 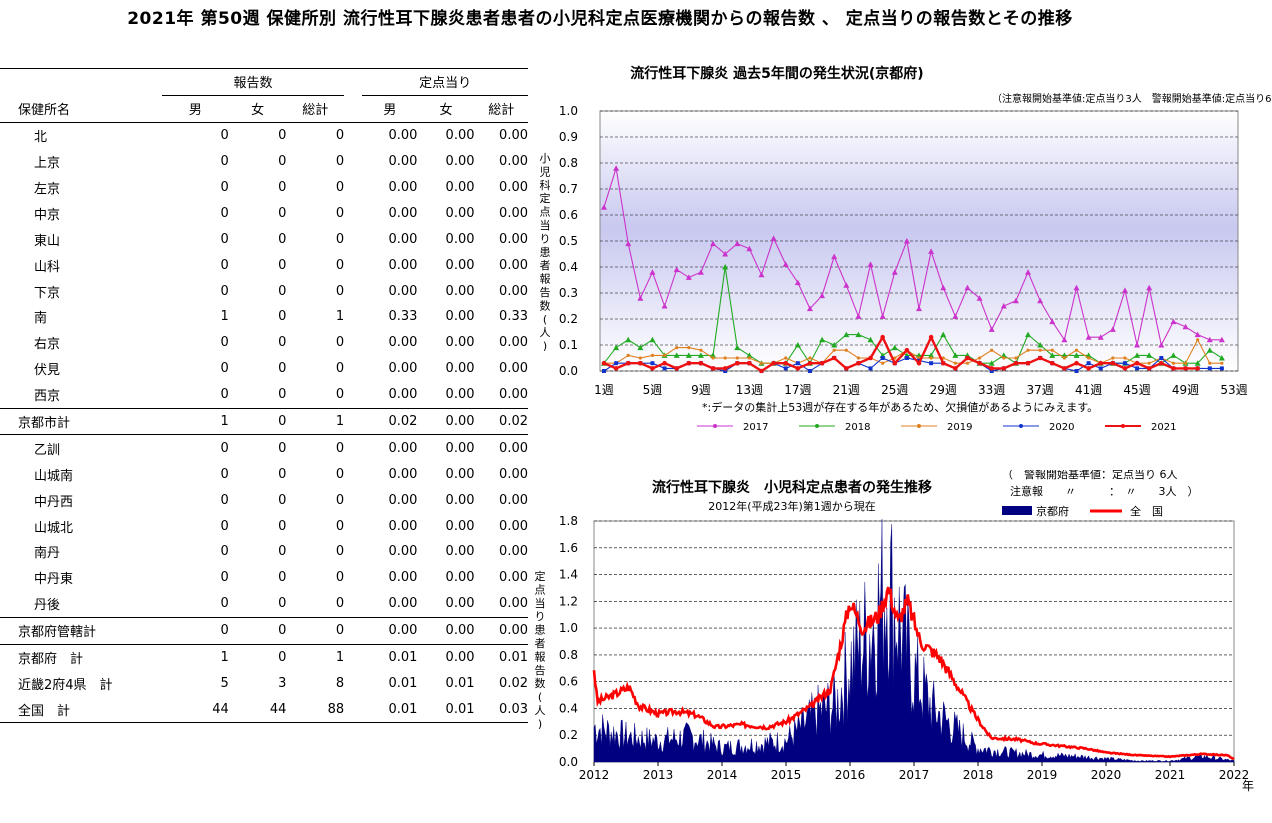 What do you see at coordinates (47, 450) in the screenshot?
I see `row-name: 乙訓` at bounding box center [47, 450].